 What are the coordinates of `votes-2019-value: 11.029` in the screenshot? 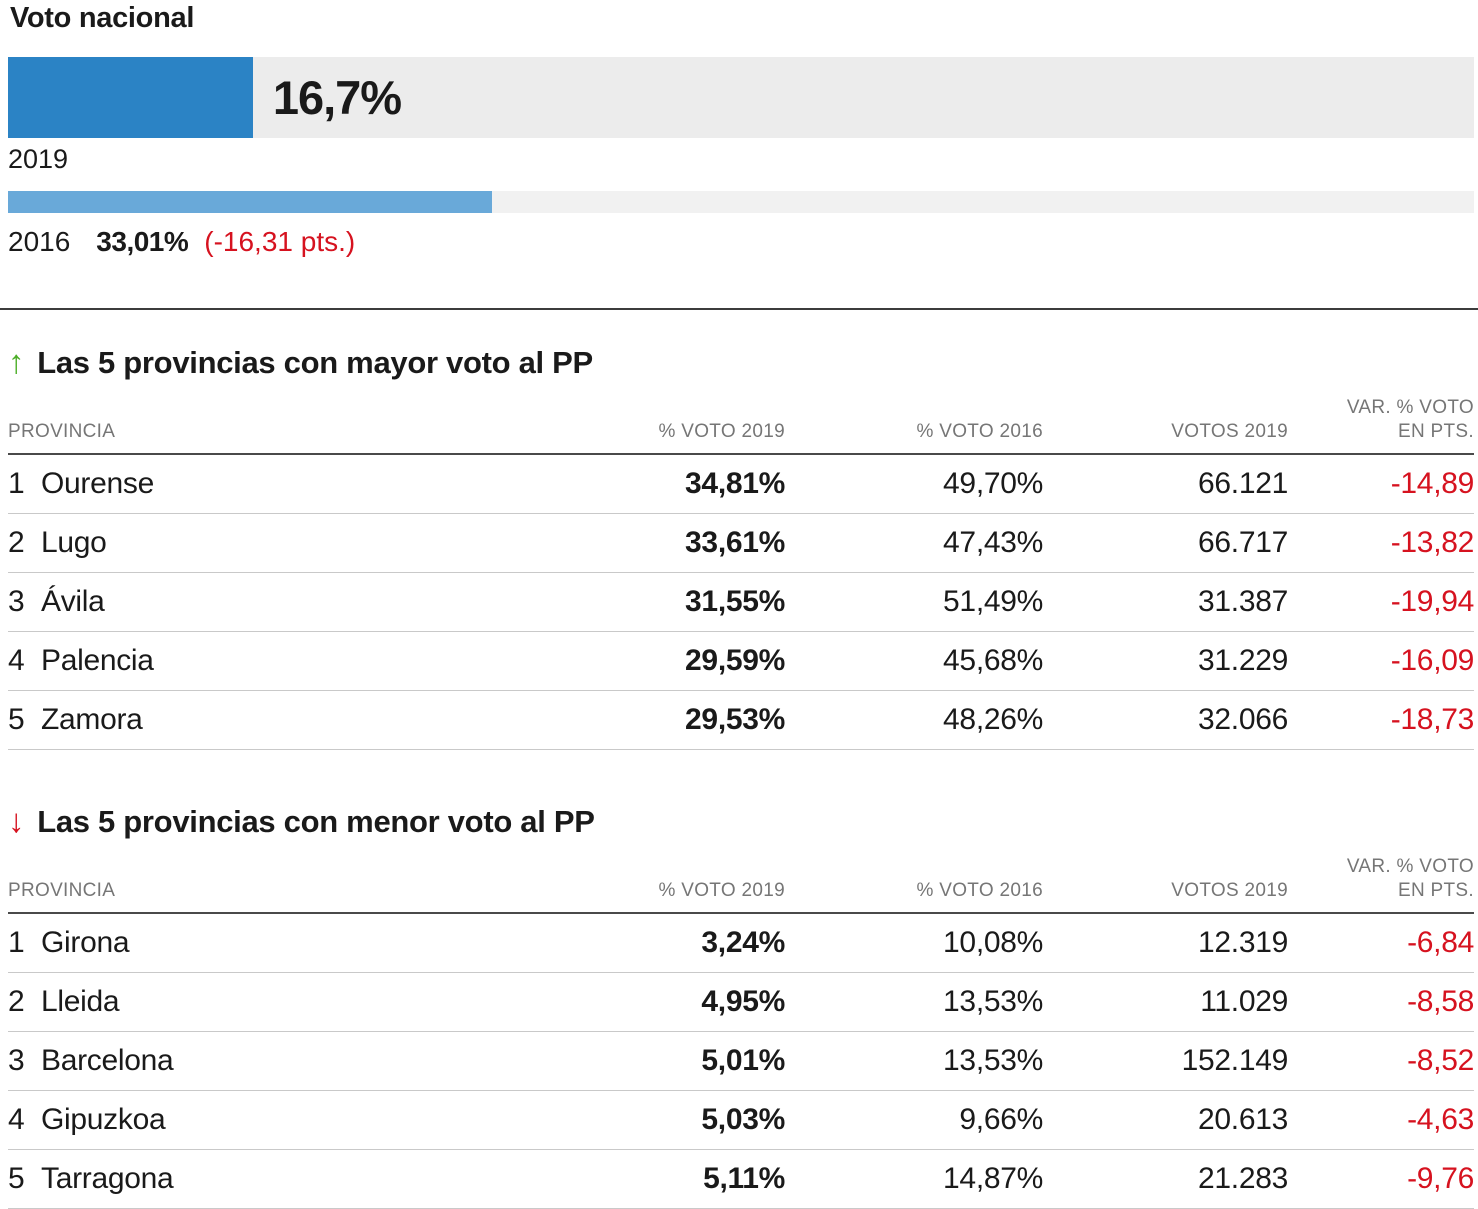 It's located at (1244, 1001).